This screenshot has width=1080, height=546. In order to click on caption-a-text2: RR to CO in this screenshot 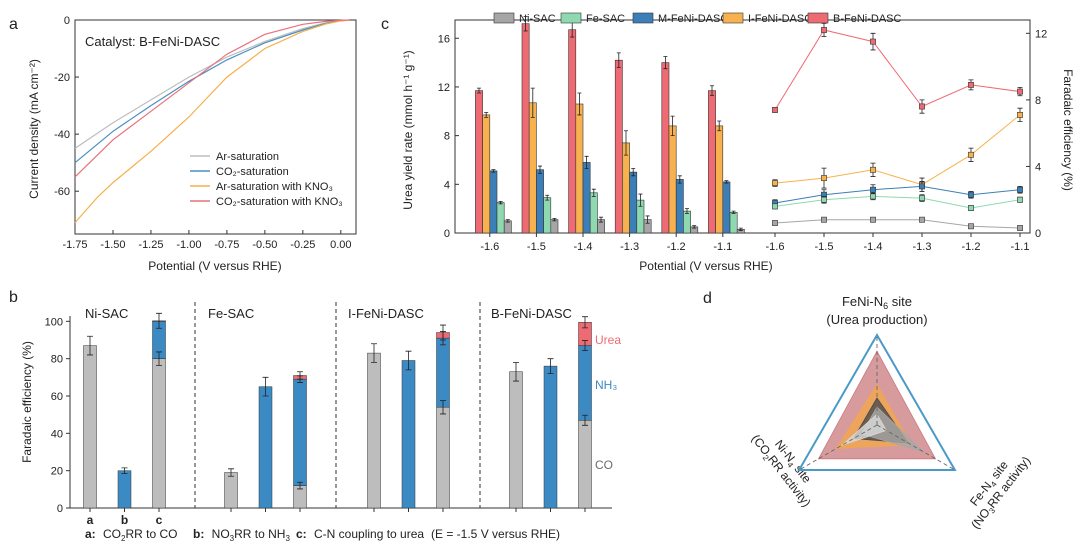, I will do `click(151, 534)`.